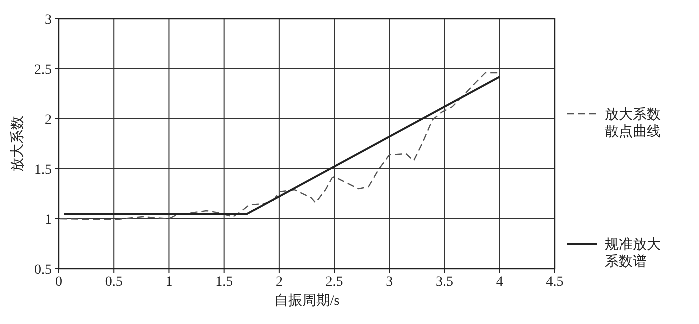  What do you see at coordinates (43, 170) in the screenshot?
I see `y-tick-label: 1.5` at bounding box center [43, 170].